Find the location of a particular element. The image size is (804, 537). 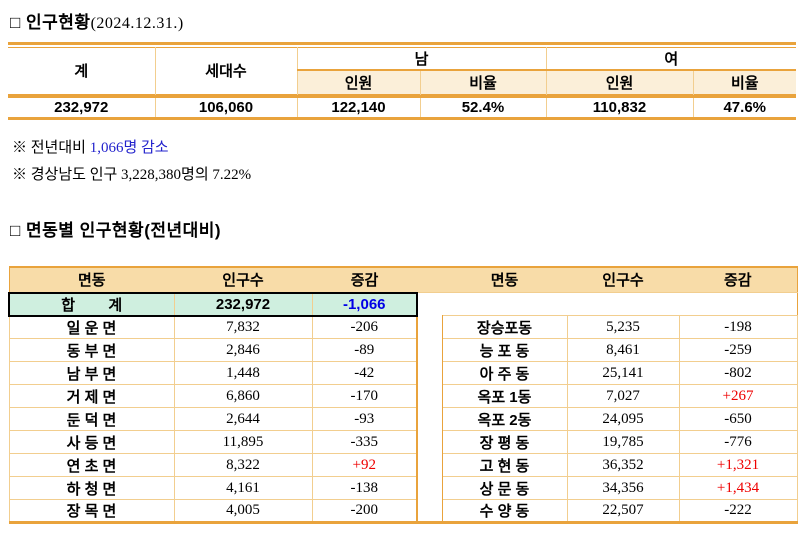

district-name: 옥포 1동 is located at coordinates (504, 396).